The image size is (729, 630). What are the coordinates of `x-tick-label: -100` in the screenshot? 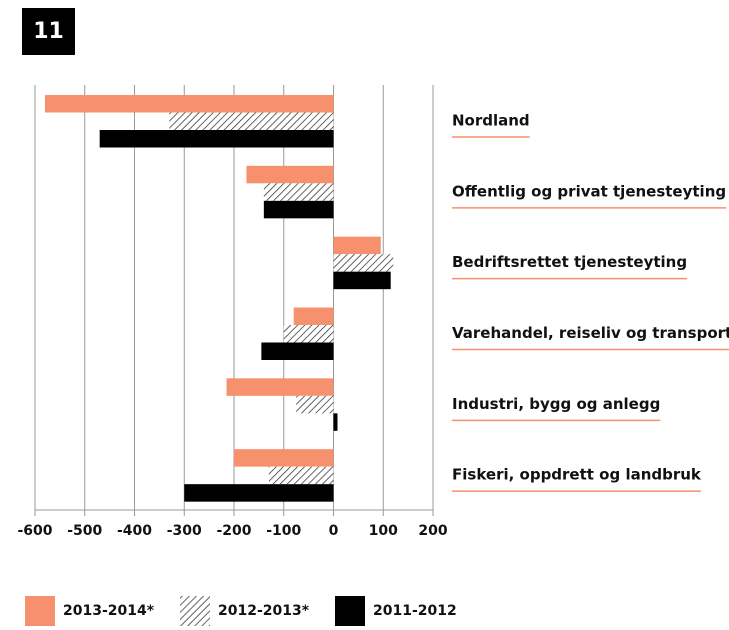 It's located at (283, 531).